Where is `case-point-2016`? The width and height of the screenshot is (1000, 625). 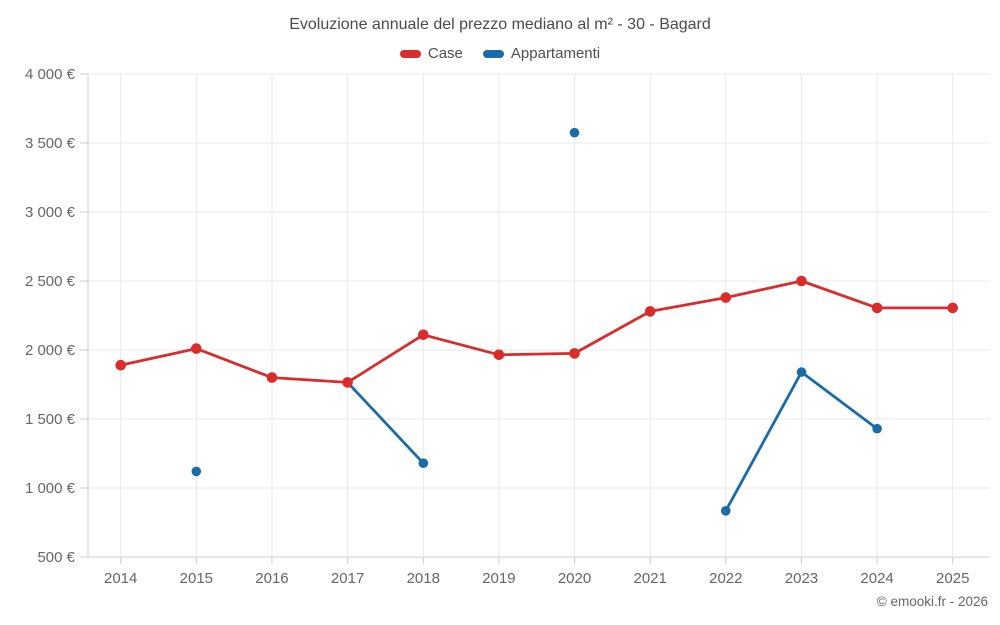 case-point-2016 is located at coordinates (272, 377).